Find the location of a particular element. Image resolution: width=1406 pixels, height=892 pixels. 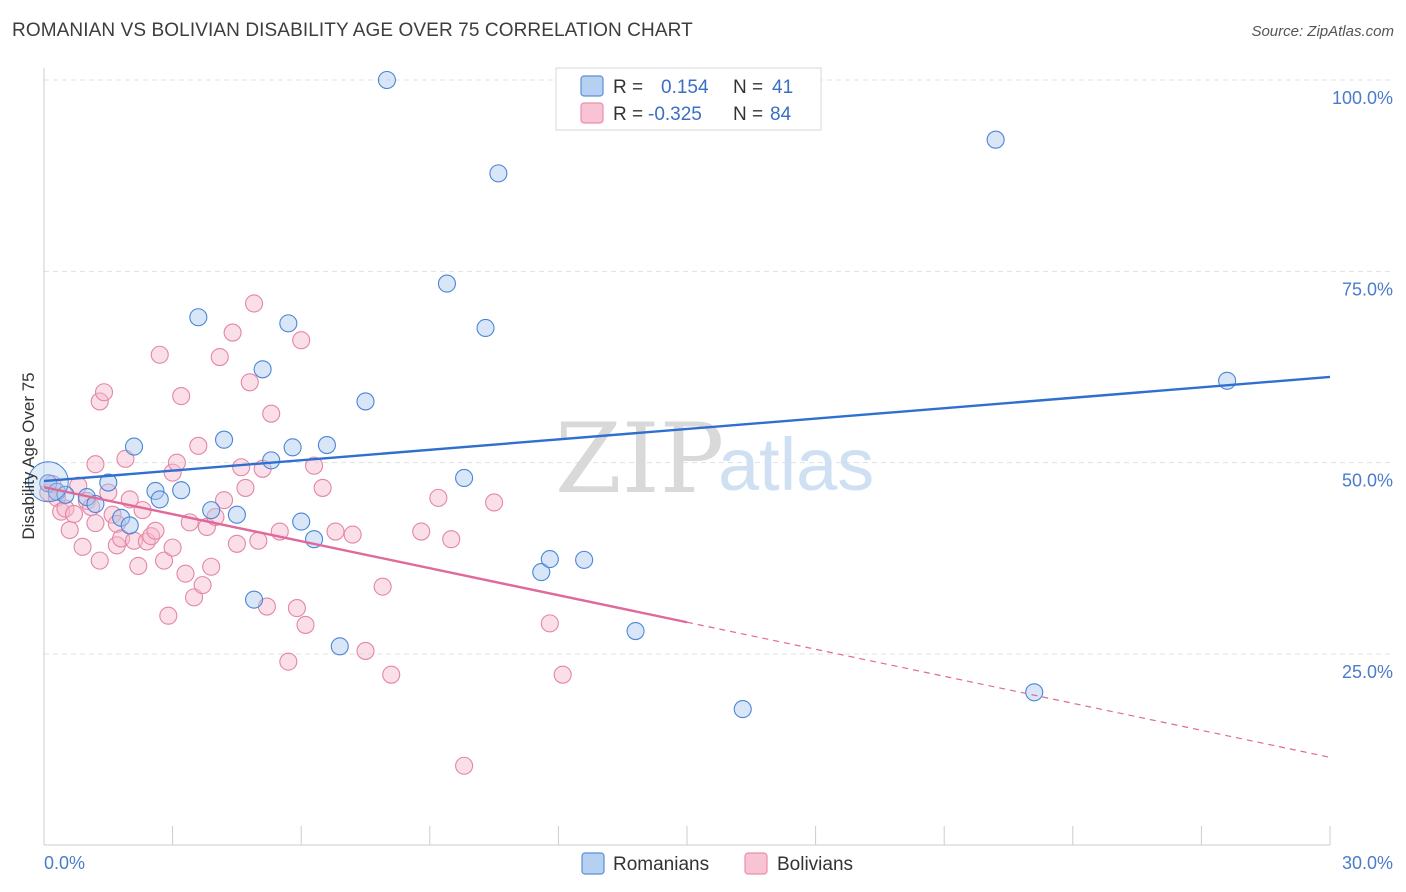

bottom-legend: Romanians Bolivians is located at coordinates (717, 863).